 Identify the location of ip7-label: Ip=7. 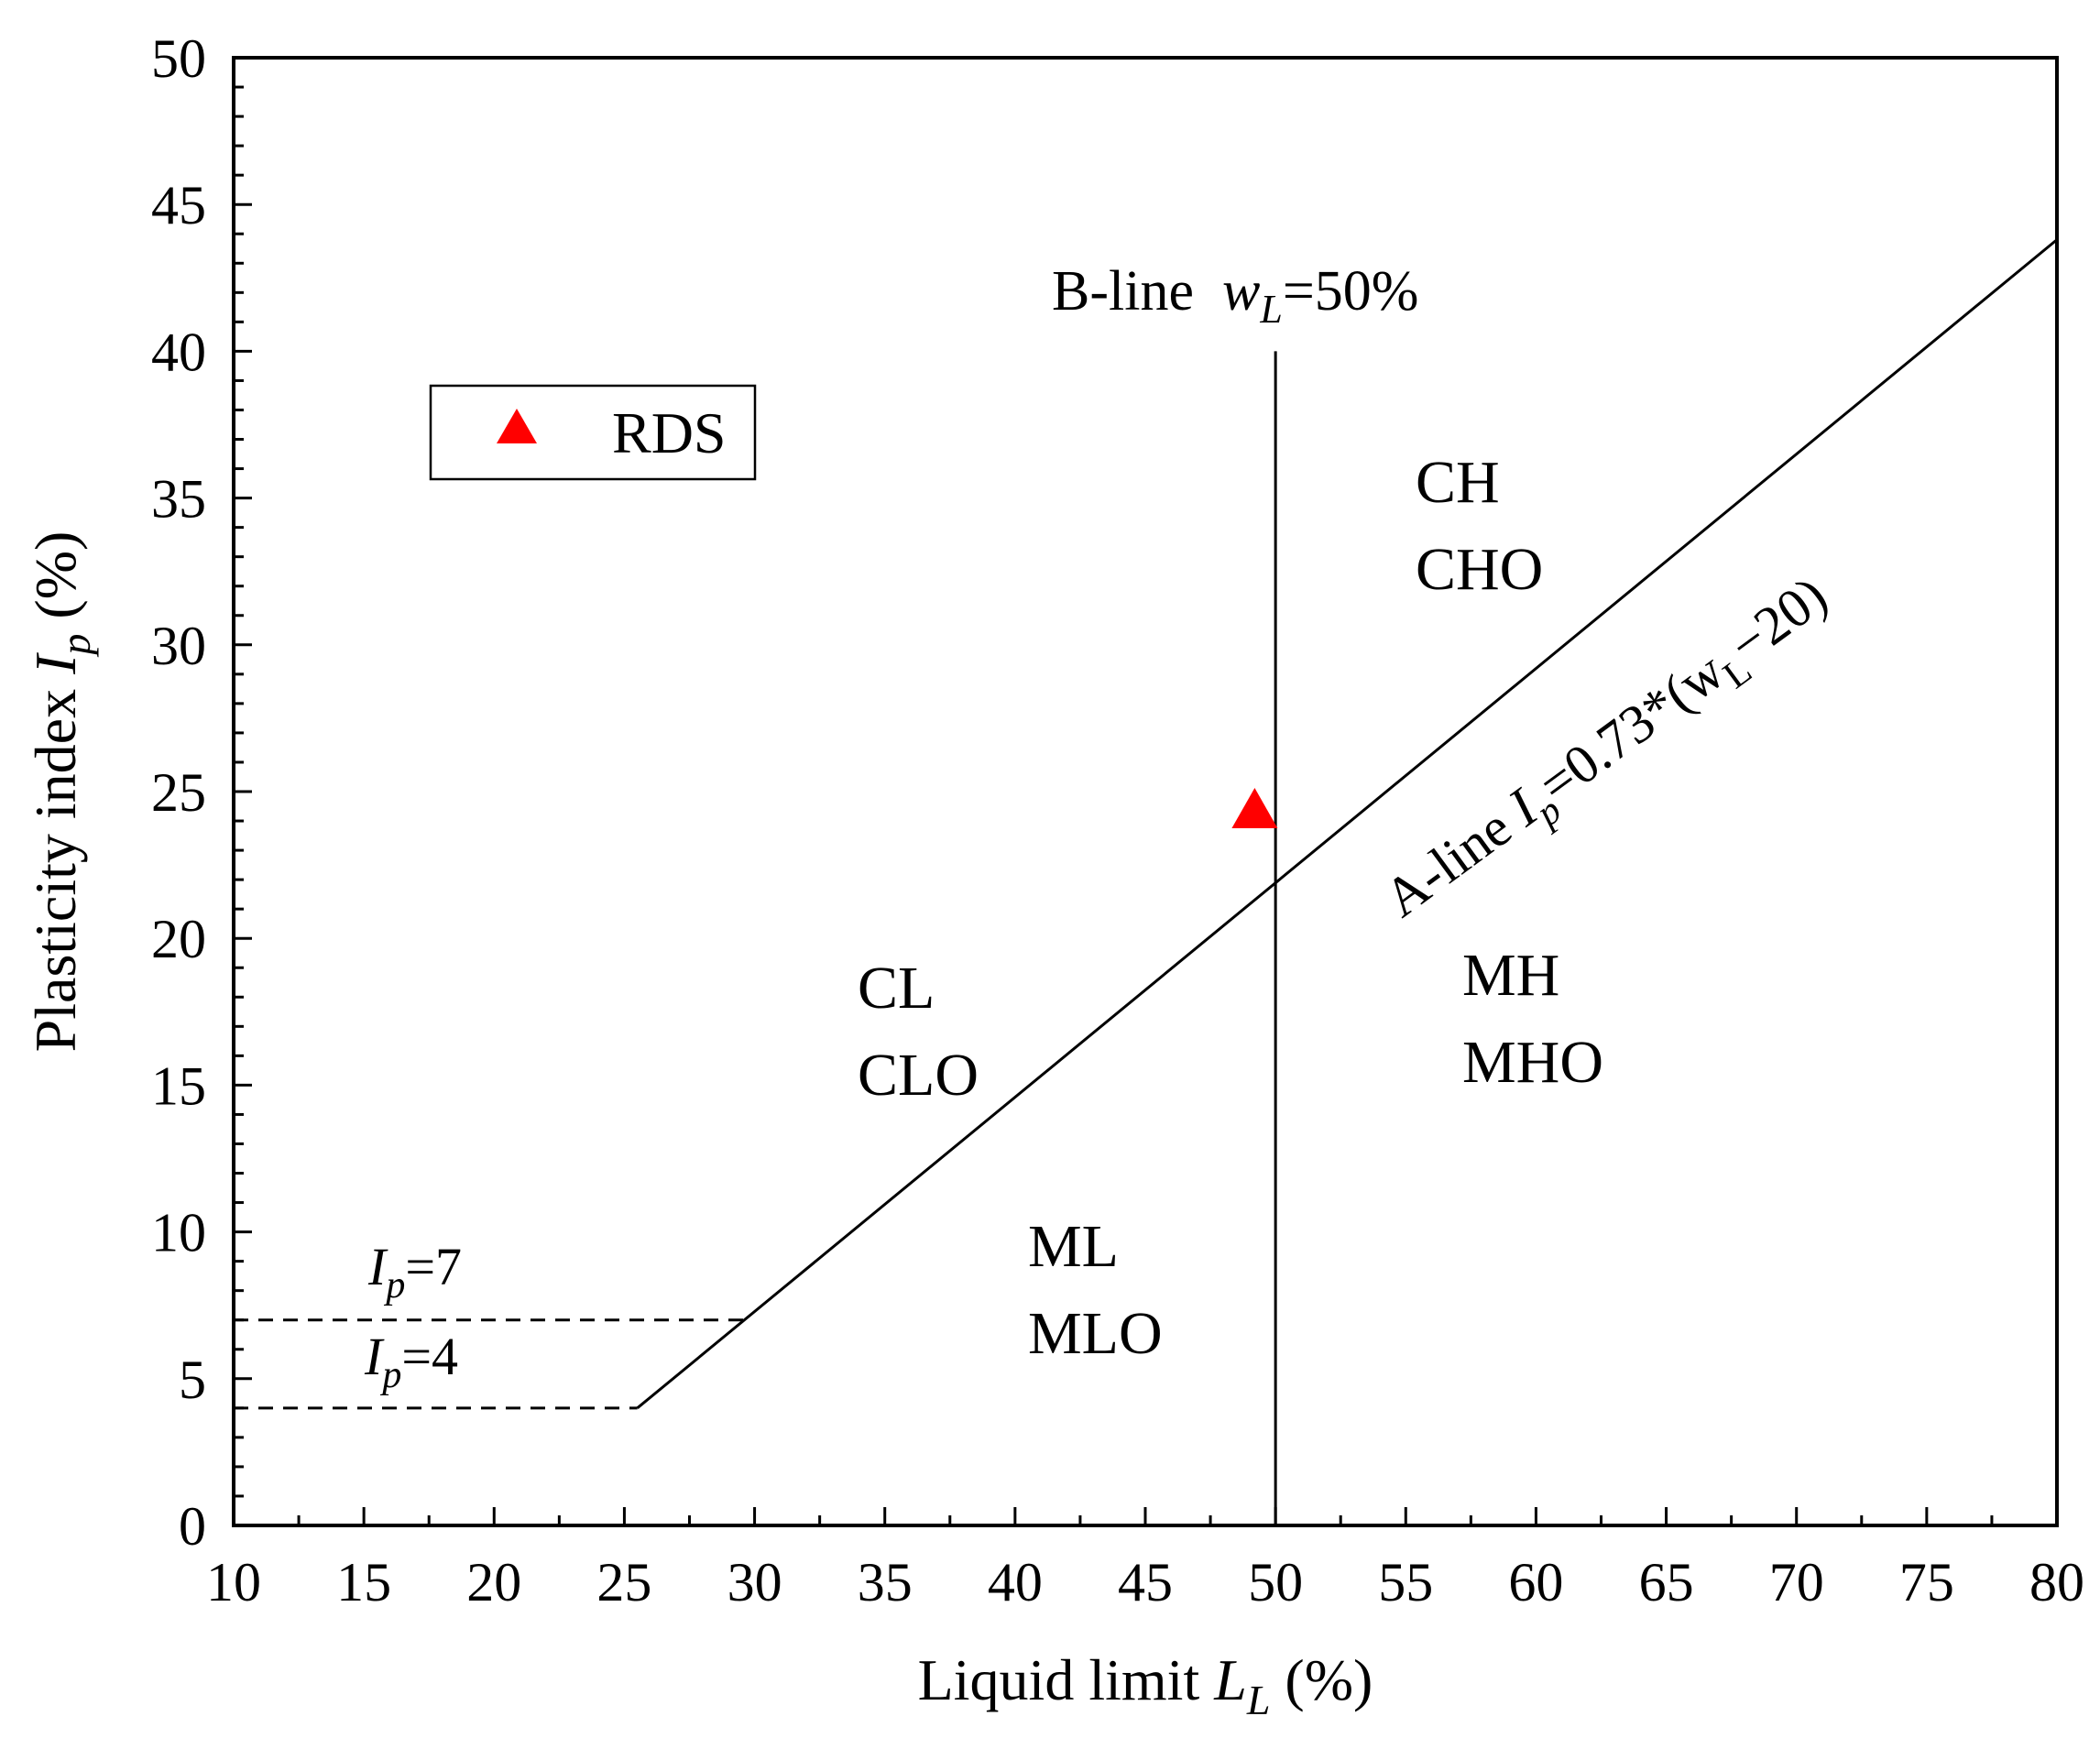
(414, 1271).